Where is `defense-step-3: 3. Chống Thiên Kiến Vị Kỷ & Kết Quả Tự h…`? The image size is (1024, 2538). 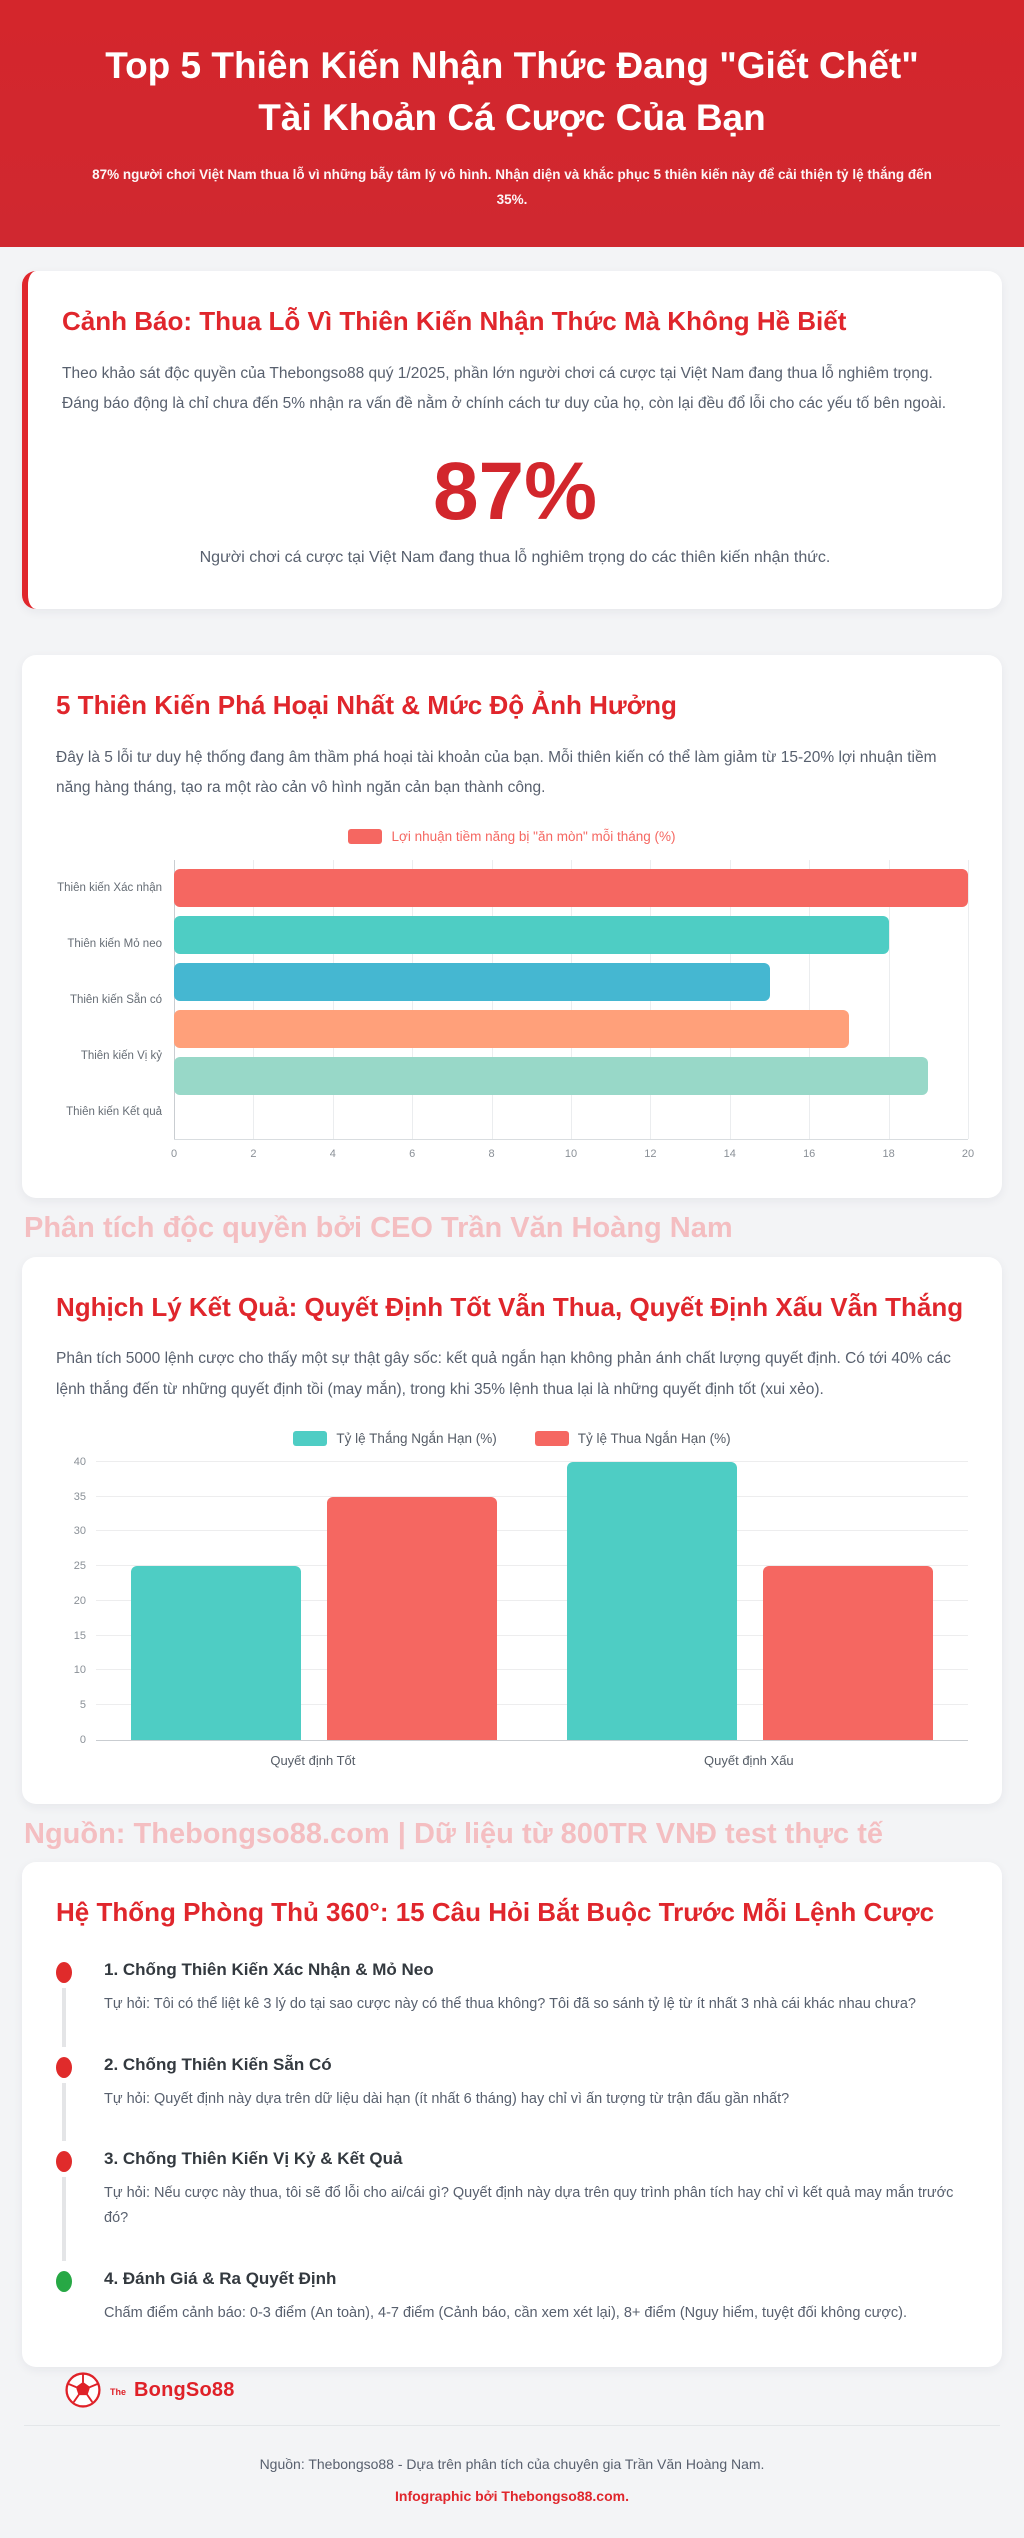
defense-step-3: 3. Chống Thiên Kiến Vị Kỷ & Kết Quả Tự h… is located at coordinates (512, 2205).